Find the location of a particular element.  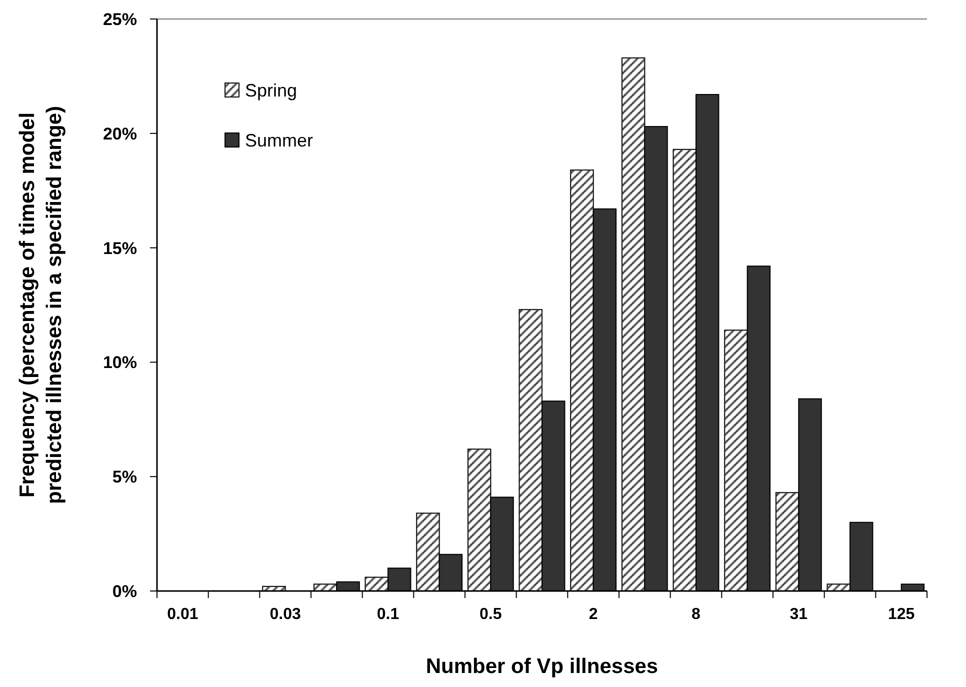

y-tick-label: 25% is located at coordinates (119, 19).